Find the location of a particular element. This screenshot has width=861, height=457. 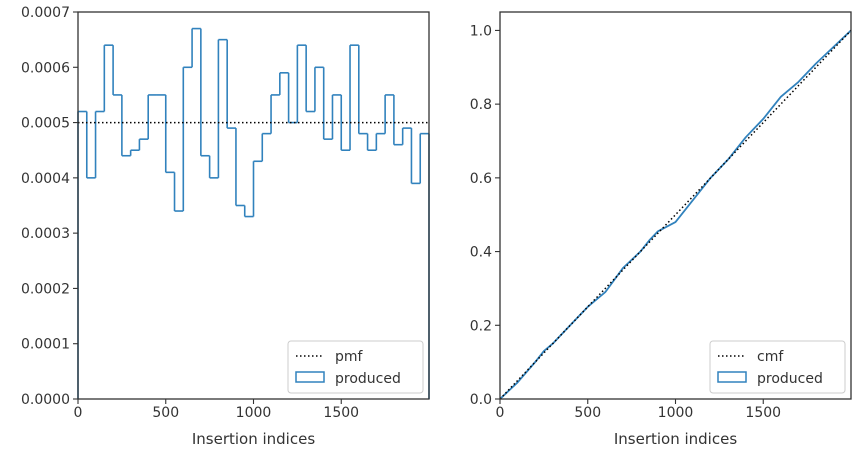

left-legend-produced-label: produced is located at coordinates (368, 379).